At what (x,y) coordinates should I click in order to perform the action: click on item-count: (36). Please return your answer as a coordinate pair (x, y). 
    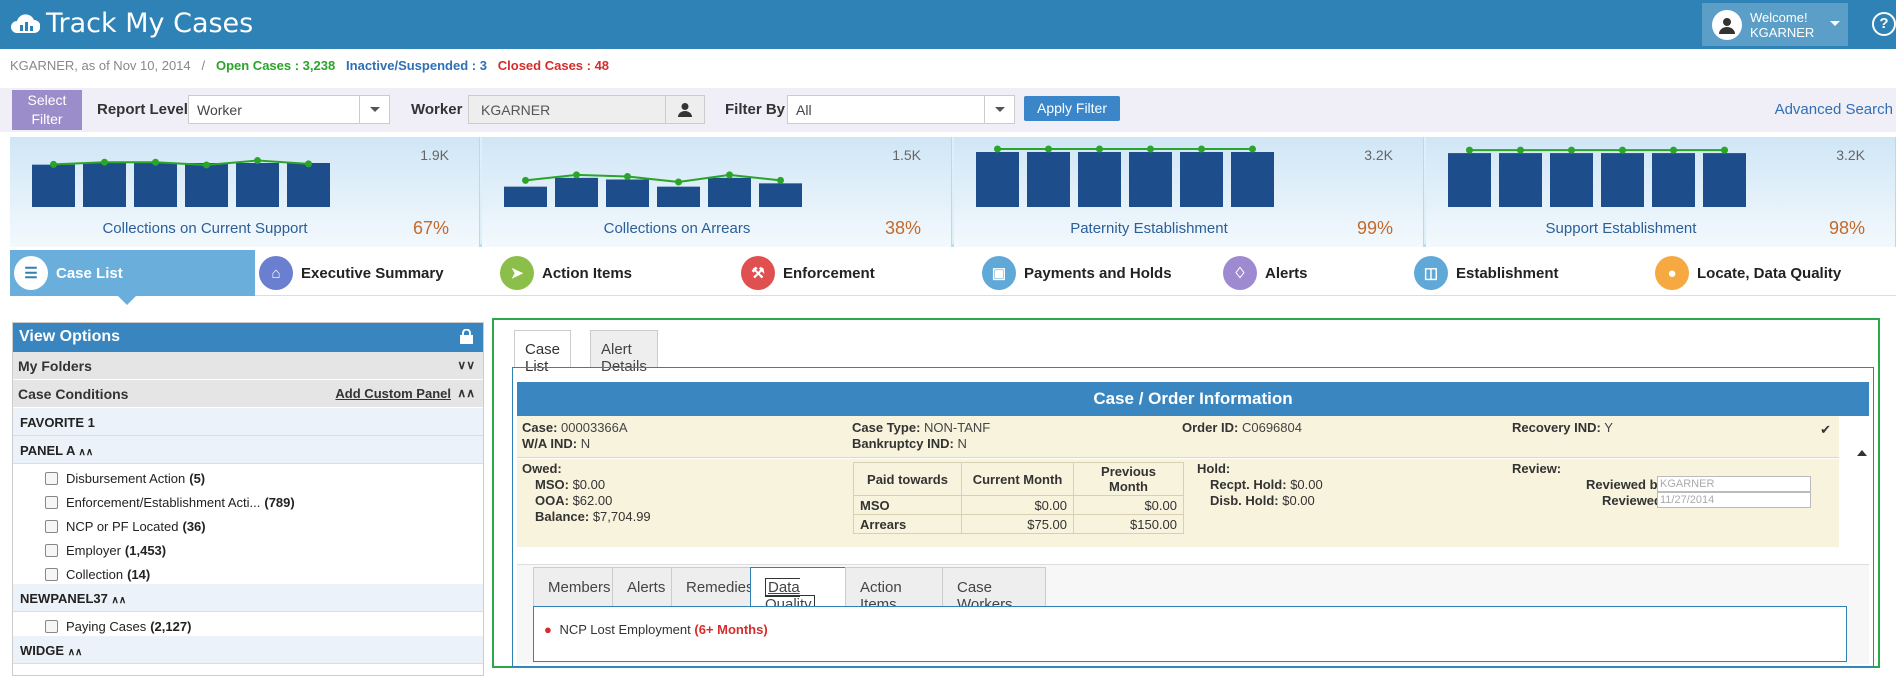
    Looking at the image, I should click on (194, 526).